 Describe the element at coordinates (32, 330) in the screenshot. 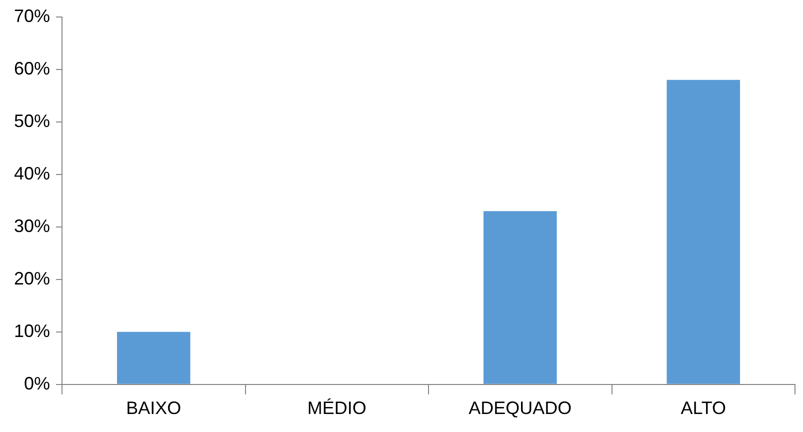

I see `y-tick-label: 10%` at that location.